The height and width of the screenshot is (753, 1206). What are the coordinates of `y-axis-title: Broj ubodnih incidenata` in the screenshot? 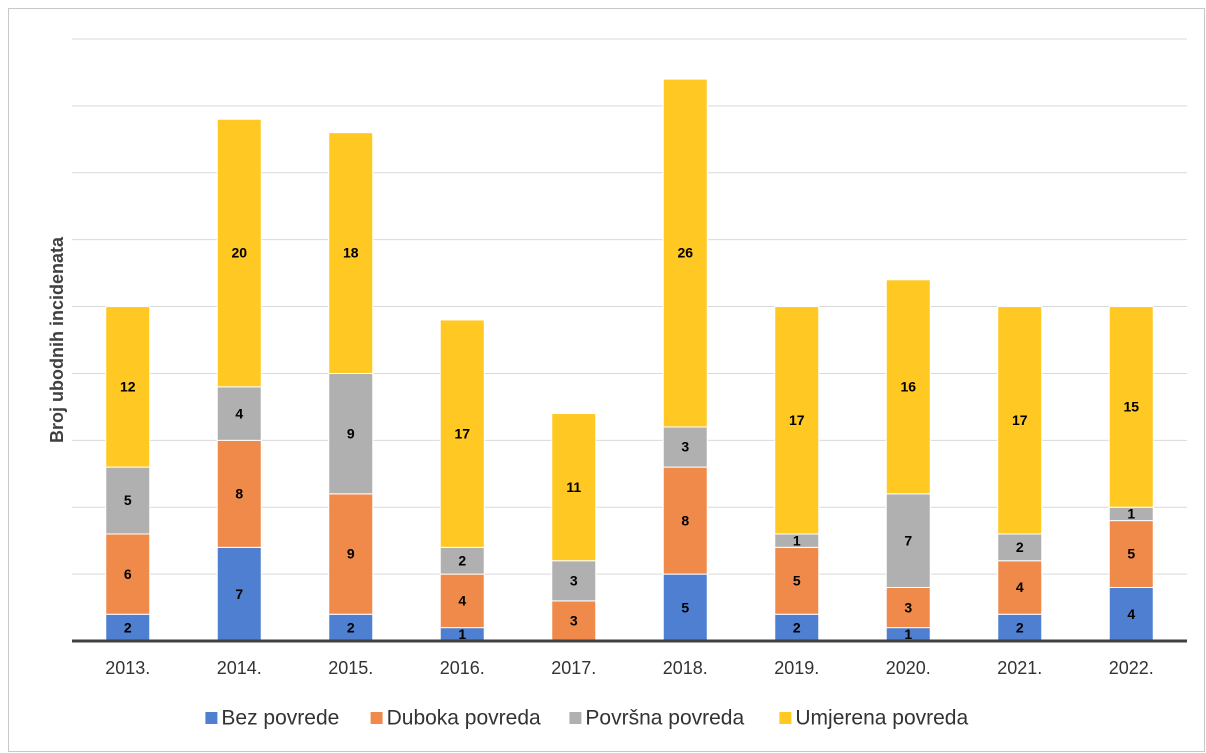 It's located at (57, 339).